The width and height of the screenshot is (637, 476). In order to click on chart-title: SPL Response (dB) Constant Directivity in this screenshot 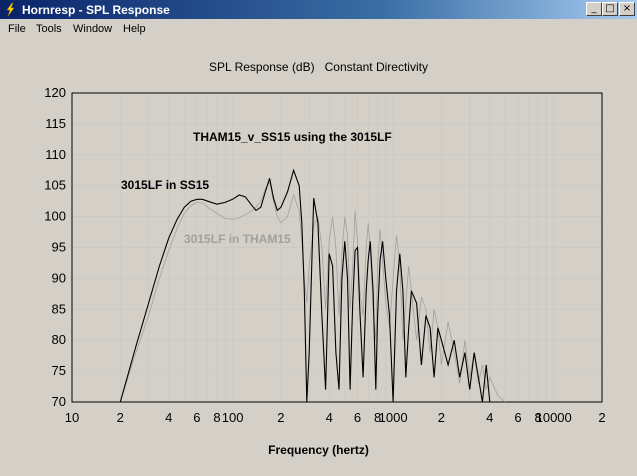, I will do `click(318, 67)`.